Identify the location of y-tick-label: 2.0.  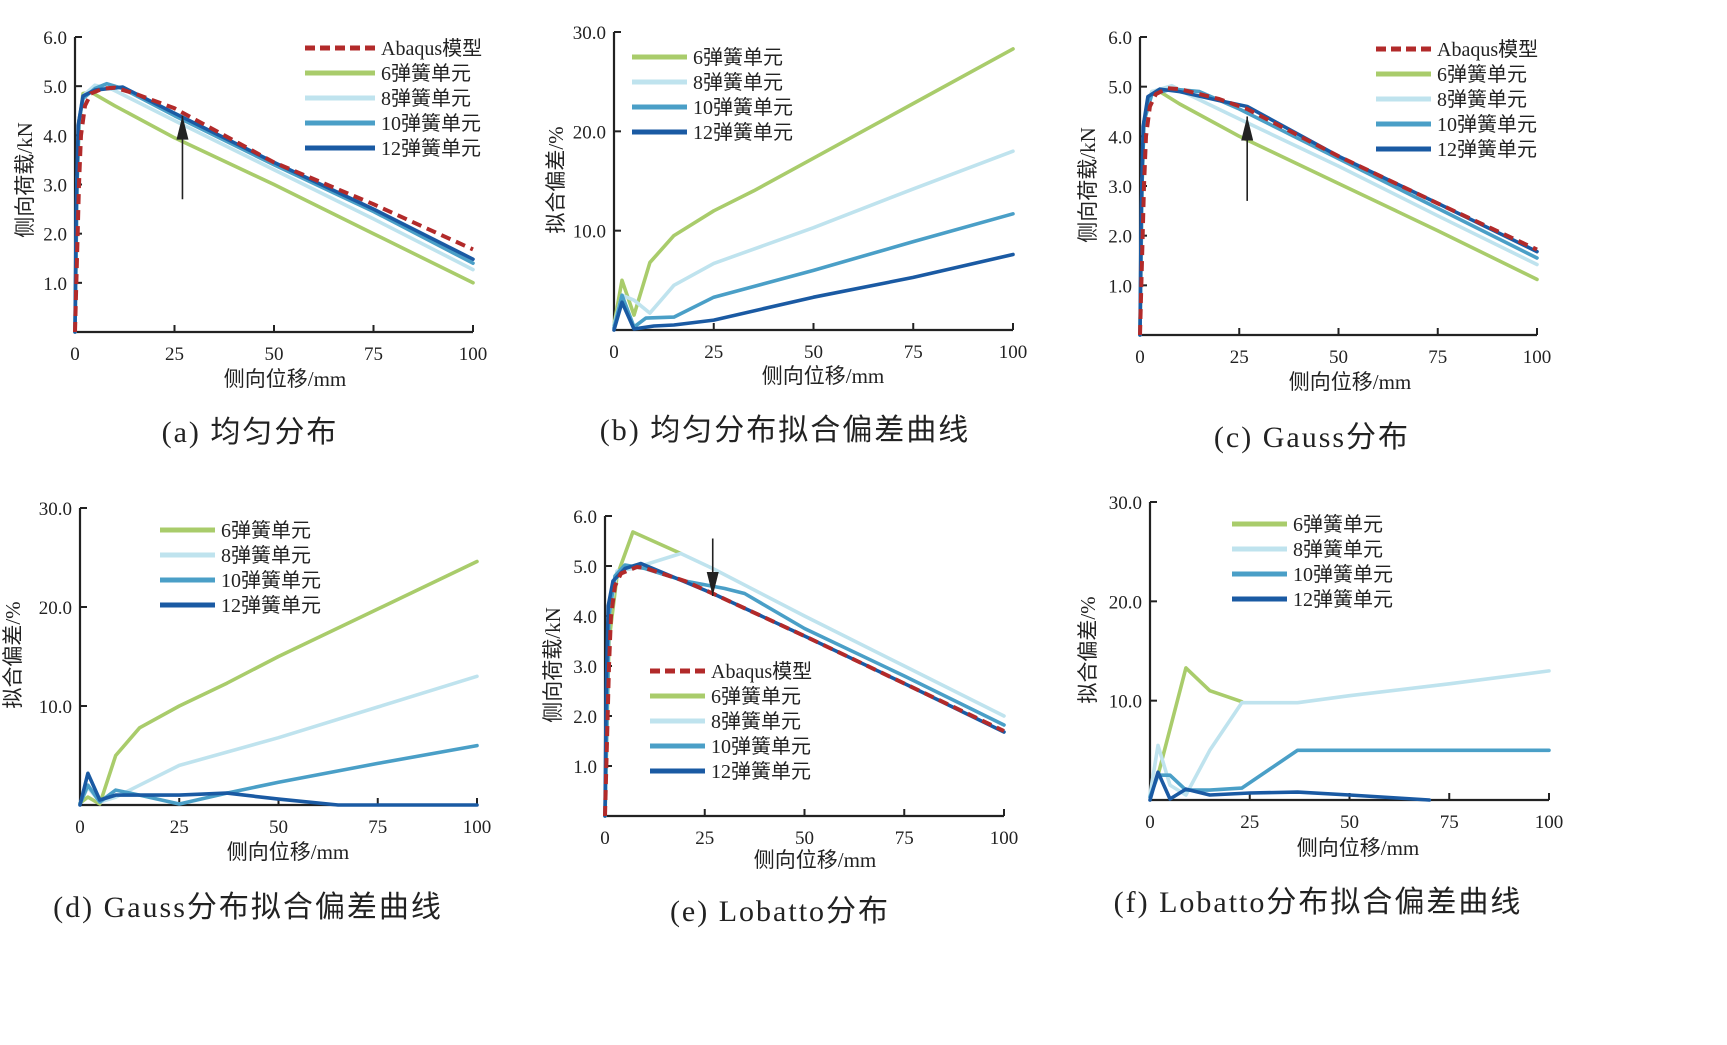
(1120, 237).